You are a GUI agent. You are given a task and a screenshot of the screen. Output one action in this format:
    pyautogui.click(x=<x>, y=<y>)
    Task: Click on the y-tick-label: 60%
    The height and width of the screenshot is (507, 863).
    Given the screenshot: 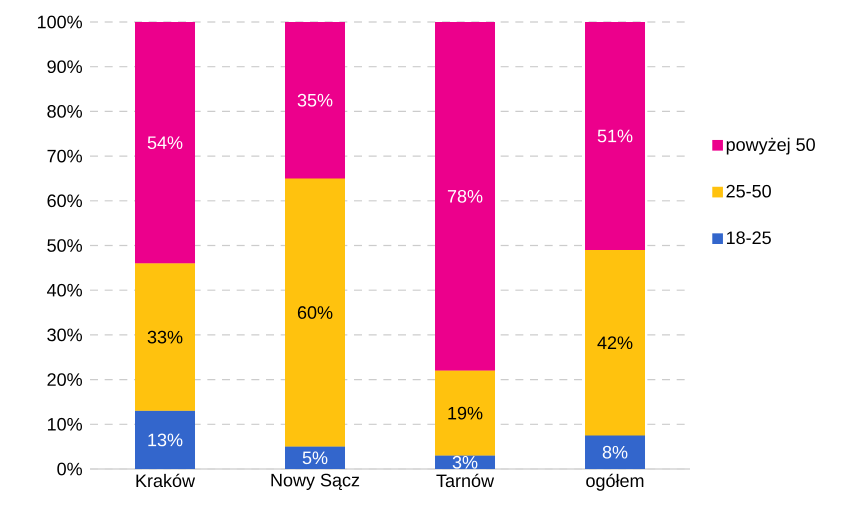 What is the action you would take?
    pyautogui.click(x=65, y=201)
    